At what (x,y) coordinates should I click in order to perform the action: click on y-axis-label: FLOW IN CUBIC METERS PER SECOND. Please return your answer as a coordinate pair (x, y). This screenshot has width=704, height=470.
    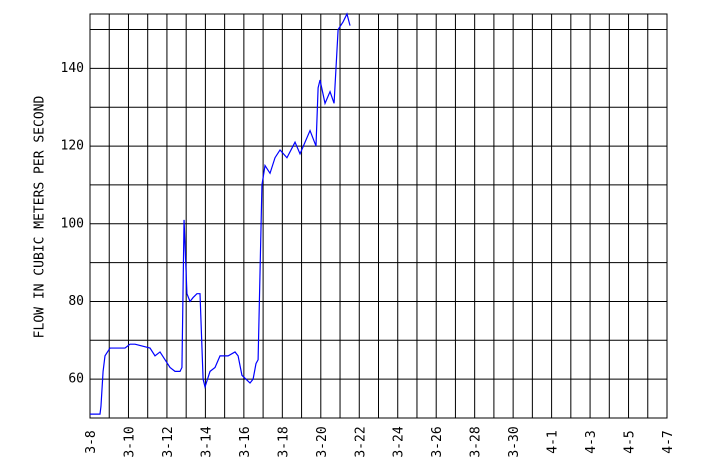
    Looking at the image, I should click on (40, 217).